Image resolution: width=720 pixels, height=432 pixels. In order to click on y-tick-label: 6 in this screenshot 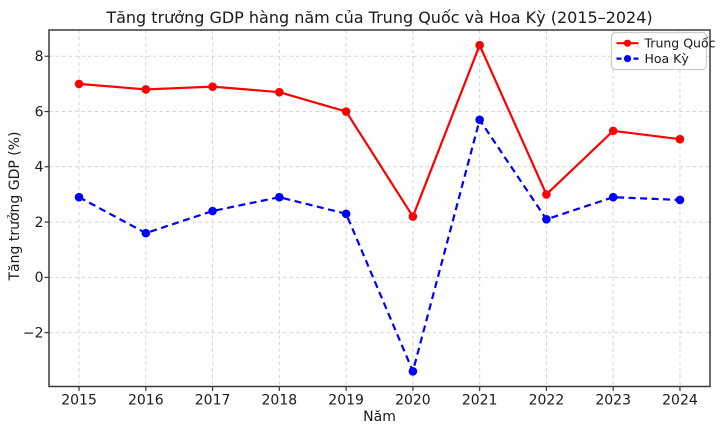, I will do `click(39, 112)`.